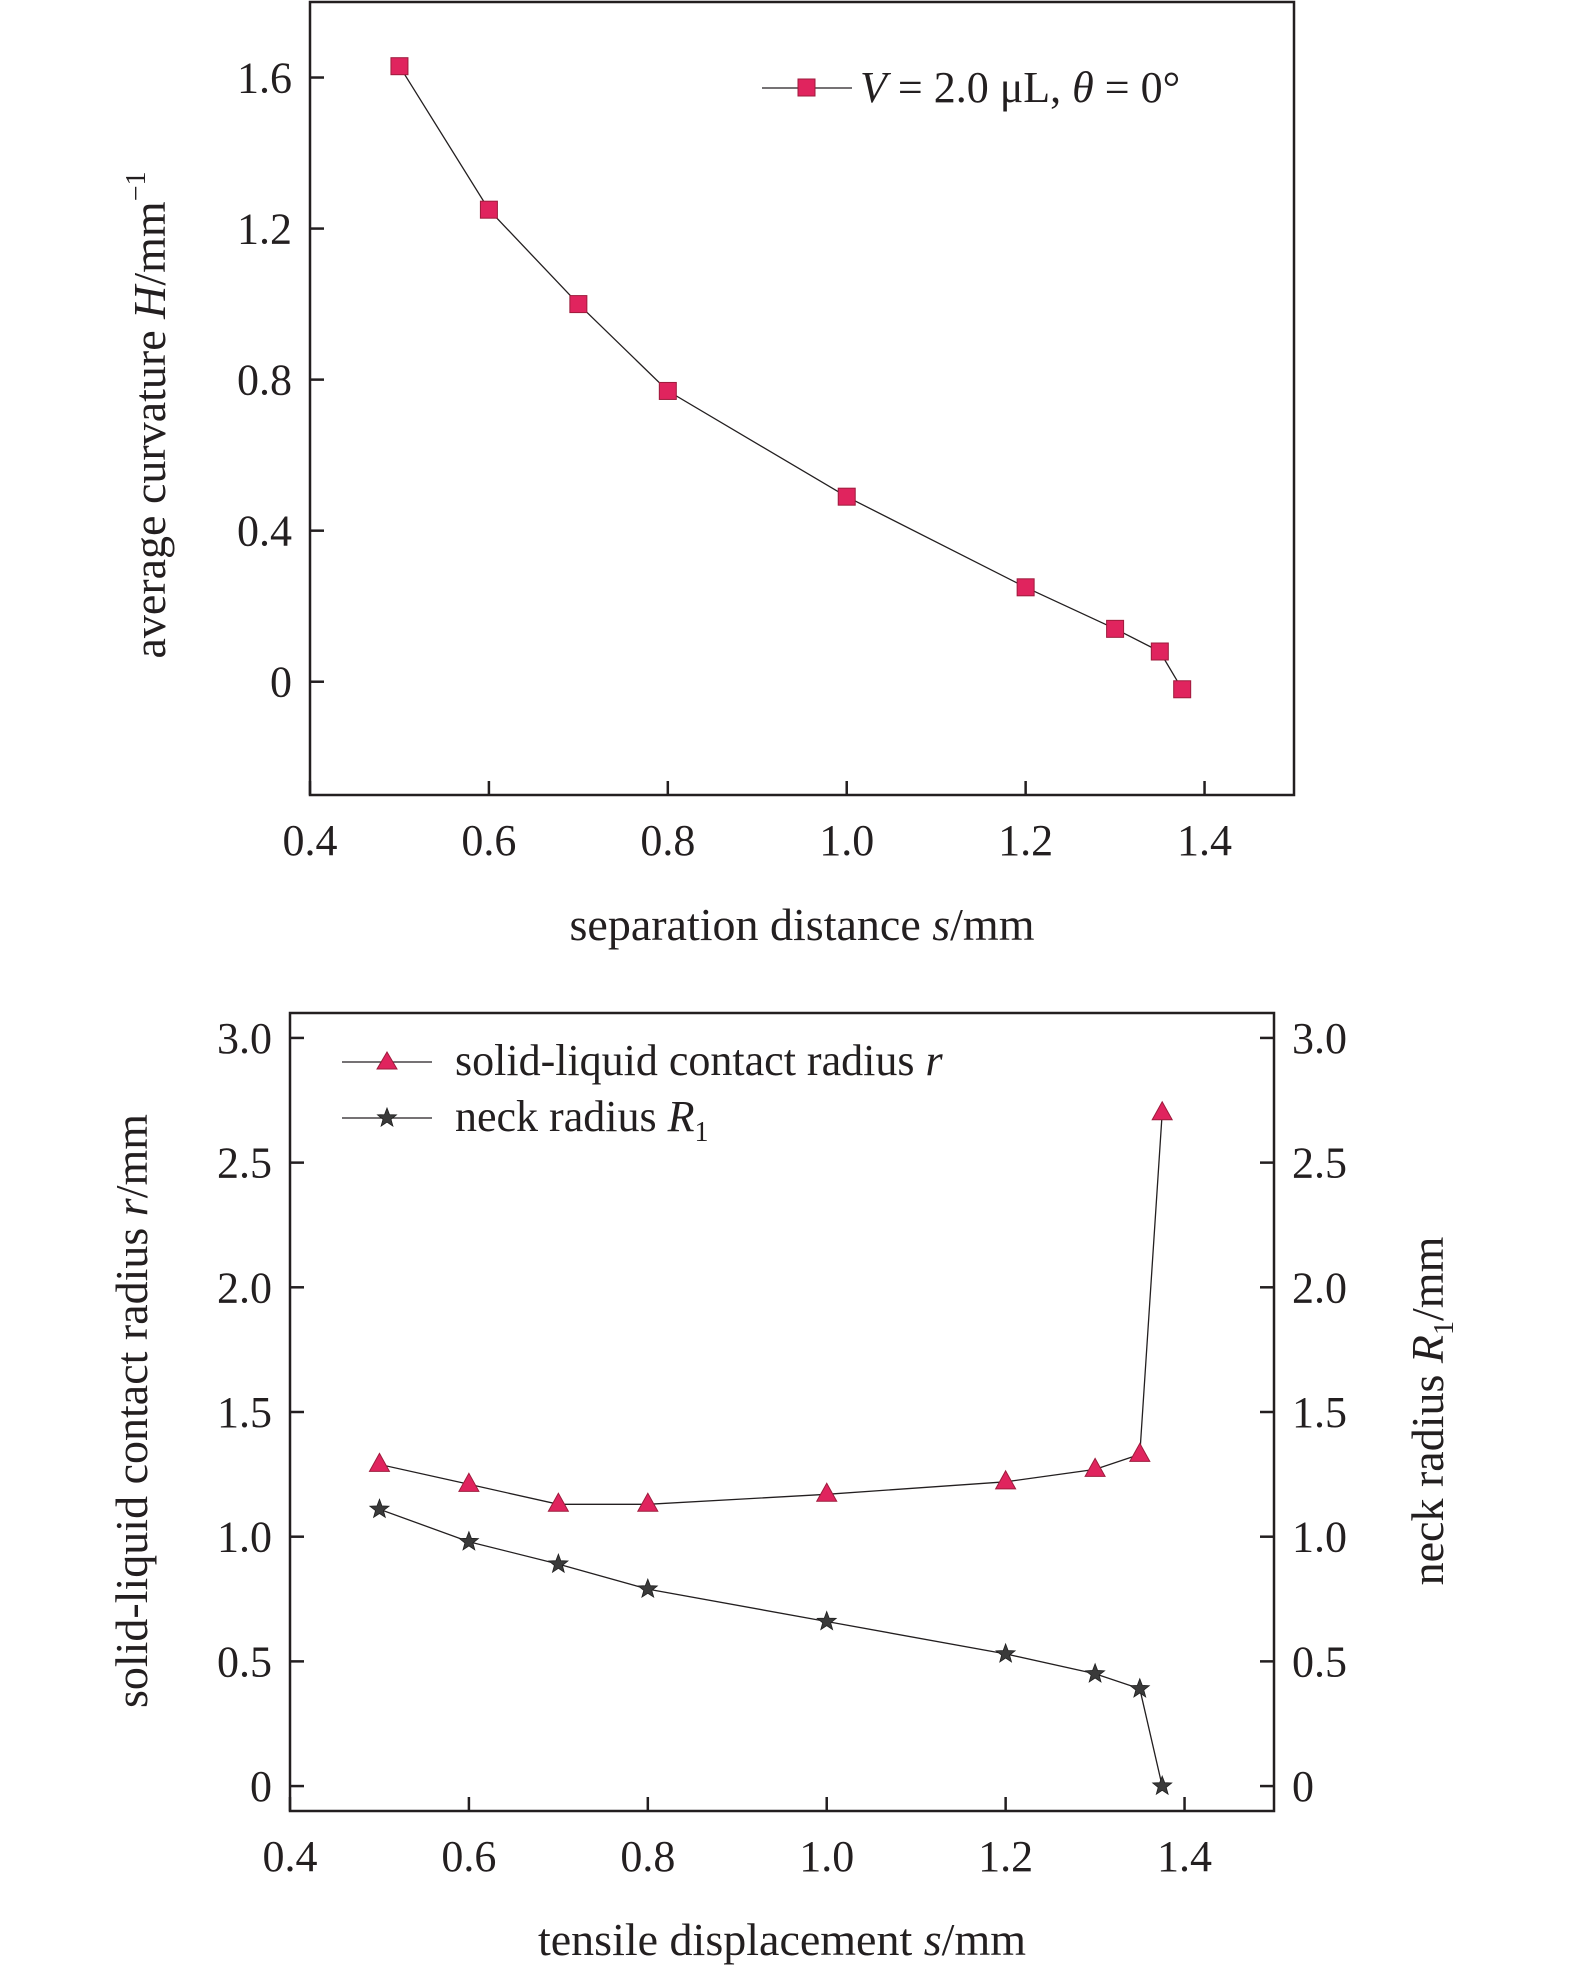  I want to click on radius-x-axis-title: tensile displacement s/mm, so click(782, 1939).